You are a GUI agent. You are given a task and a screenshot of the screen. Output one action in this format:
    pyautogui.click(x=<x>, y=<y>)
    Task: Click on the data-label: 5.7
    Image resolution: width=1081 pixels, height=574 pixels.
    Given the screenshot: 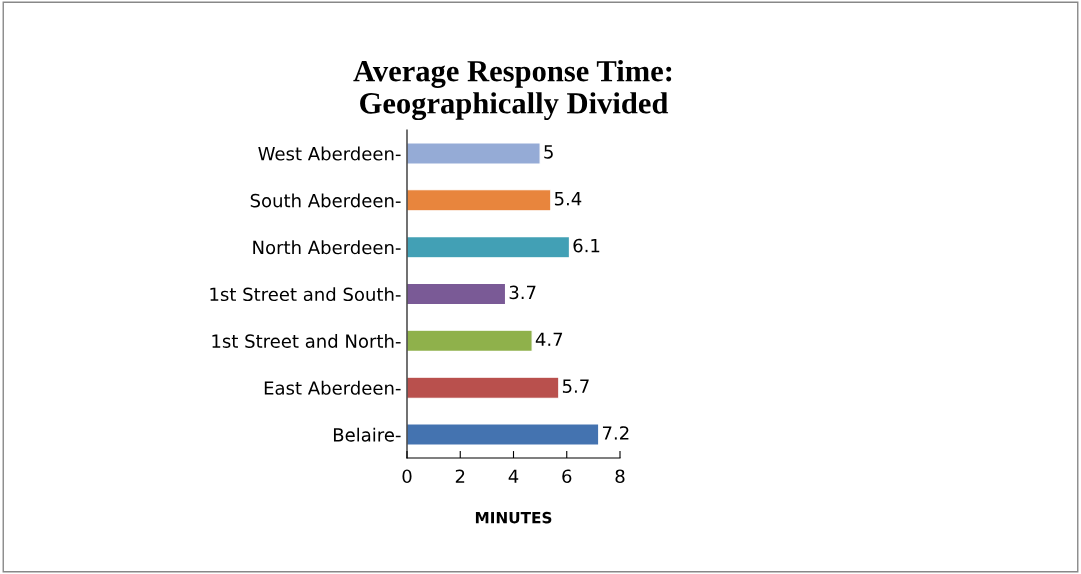 What is the action you would take?
    pyautogui.click(x=575, y=386)
    